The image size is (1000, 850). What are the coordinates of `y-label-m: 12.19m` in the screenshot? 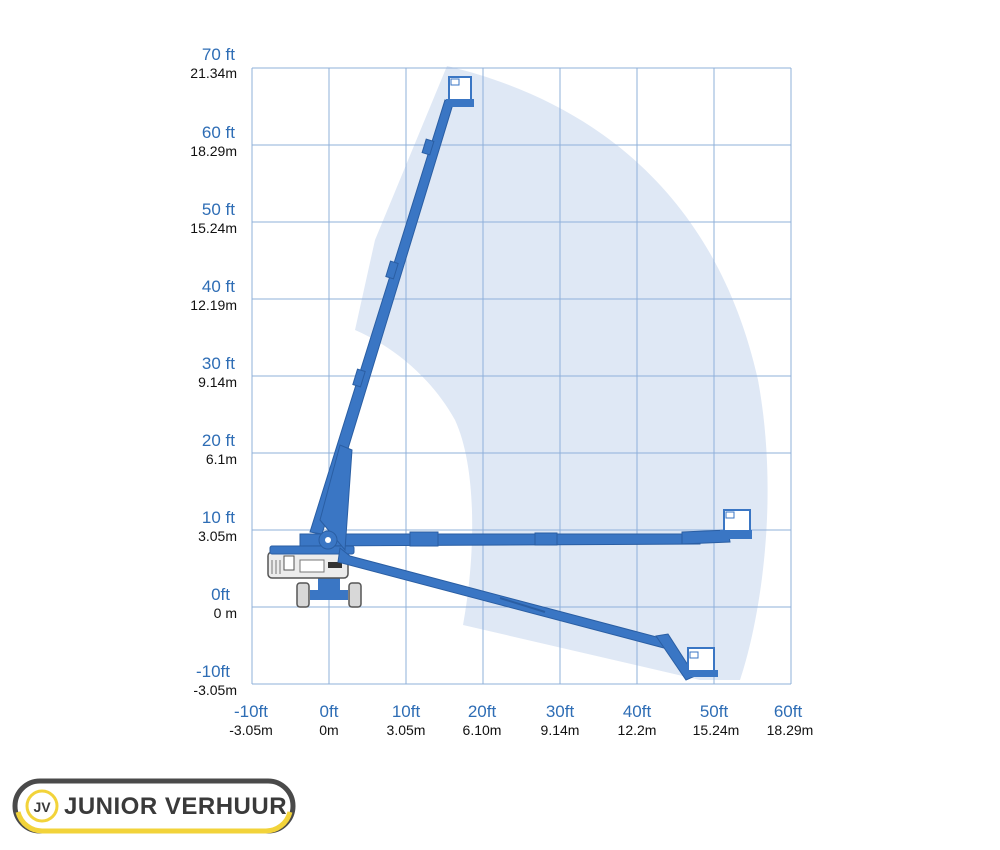 It's located at (213, 305).